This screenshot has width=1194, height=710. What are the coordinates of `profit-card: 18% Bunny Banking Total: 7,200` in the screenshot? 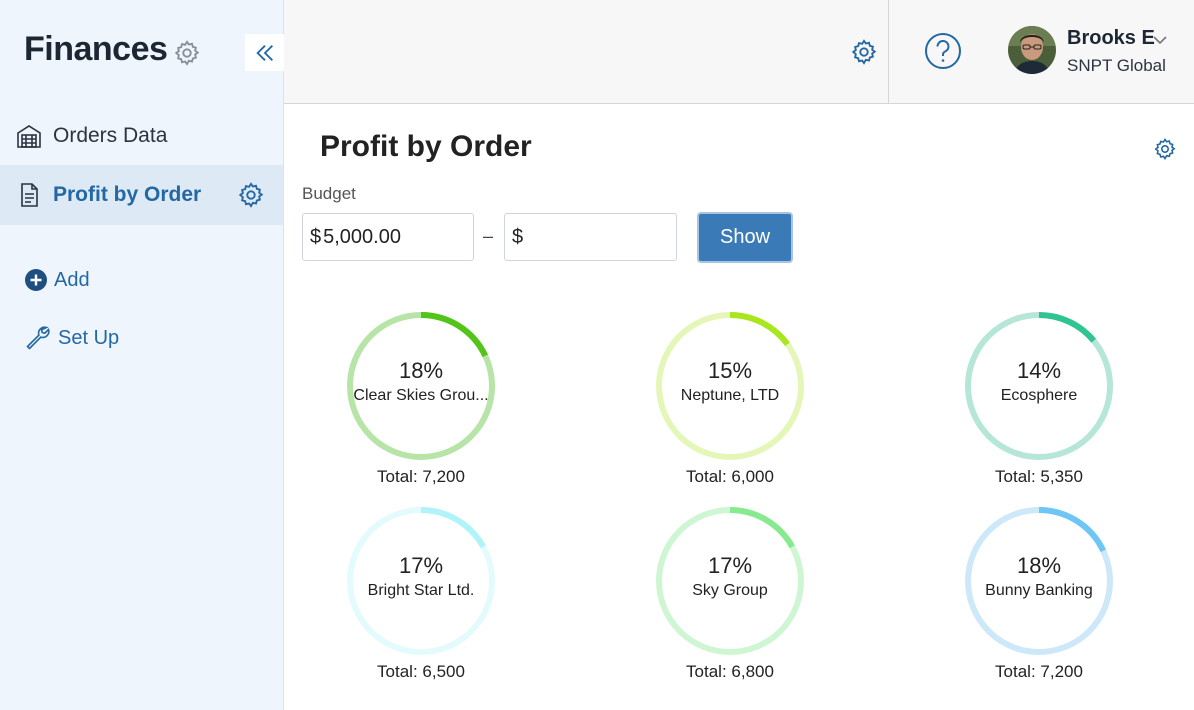 It's located at (1039, 596).